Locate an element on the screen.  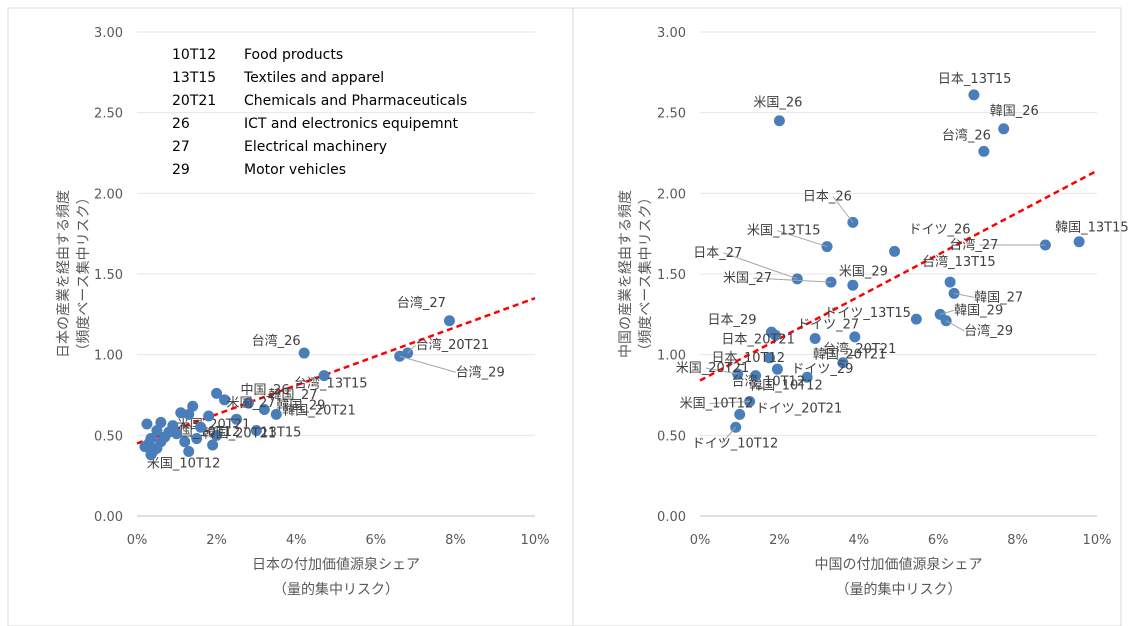
data-label: 韓国_27 is located at coordinates (292, 395).